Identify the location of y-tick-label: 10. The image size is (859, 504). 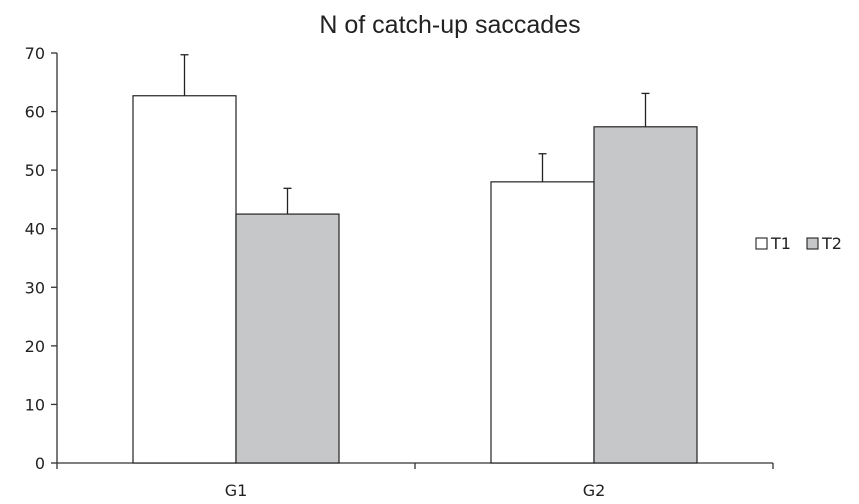
(35, 404).